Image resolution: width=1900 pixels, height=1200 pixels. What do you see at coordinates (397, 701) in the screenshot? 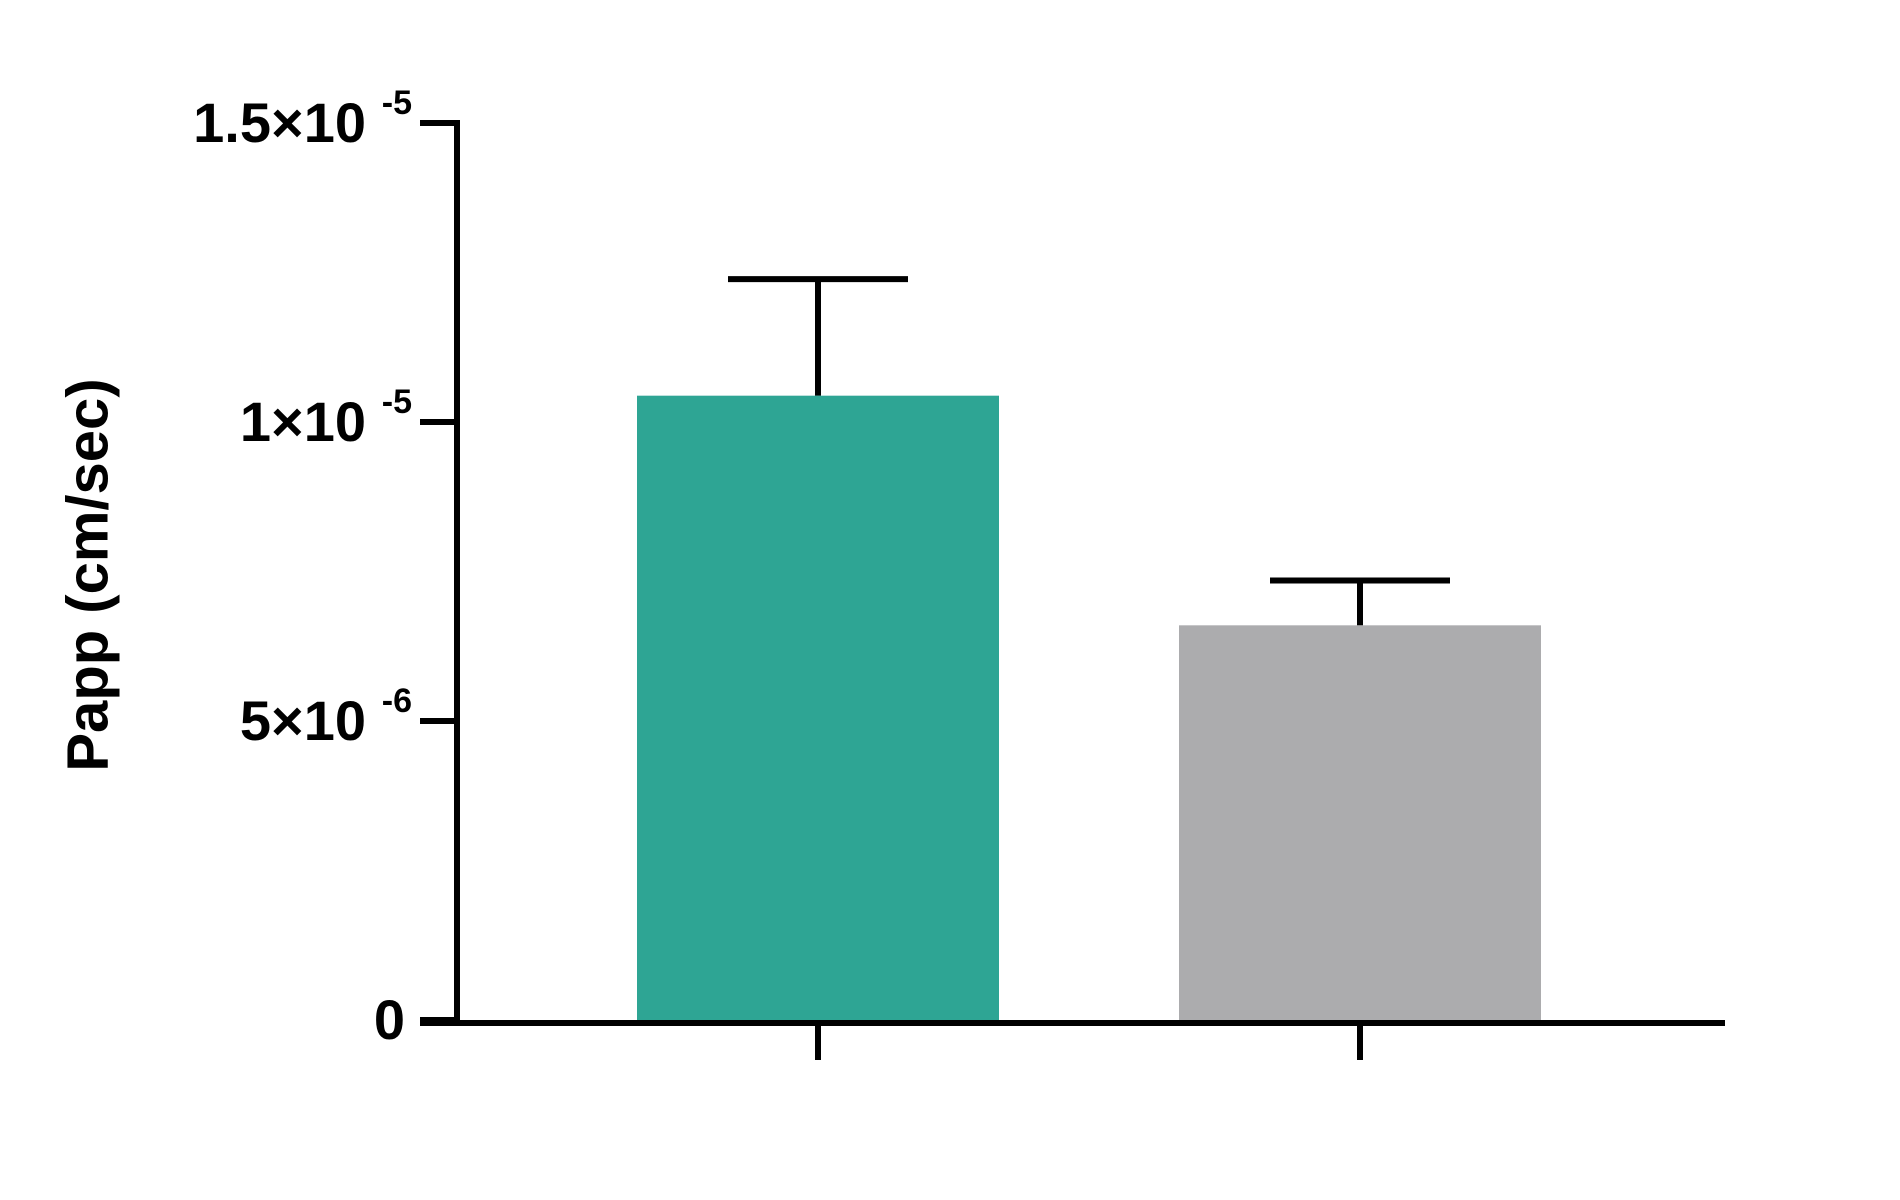
I see `y-tick-exponent: -6` at bounding box center [397, 701].